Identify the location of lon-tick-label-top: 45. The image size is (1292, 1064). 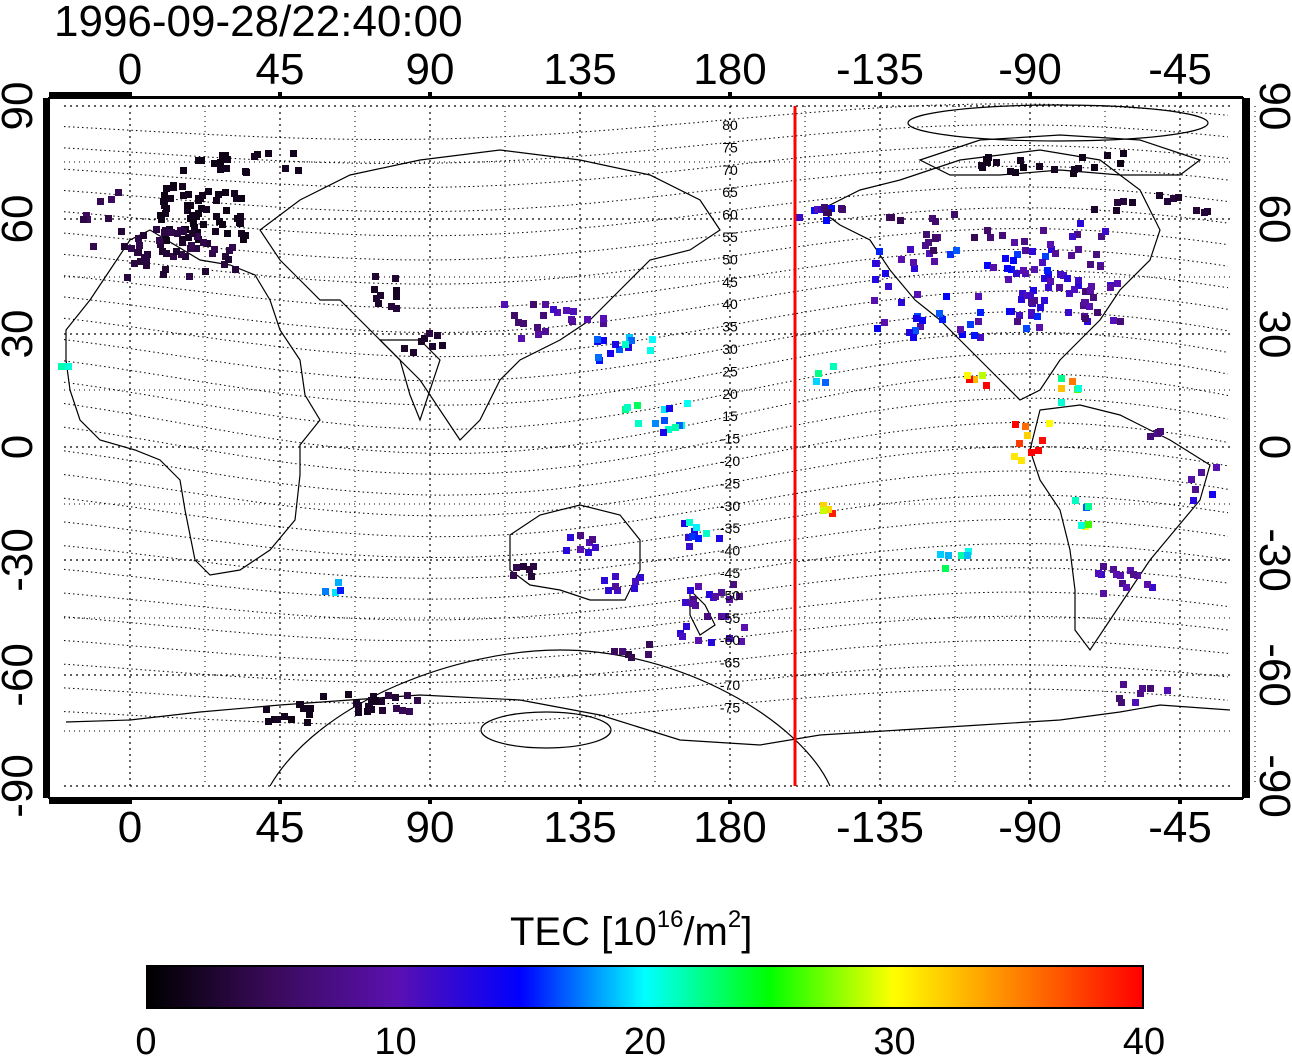
(280, 69).